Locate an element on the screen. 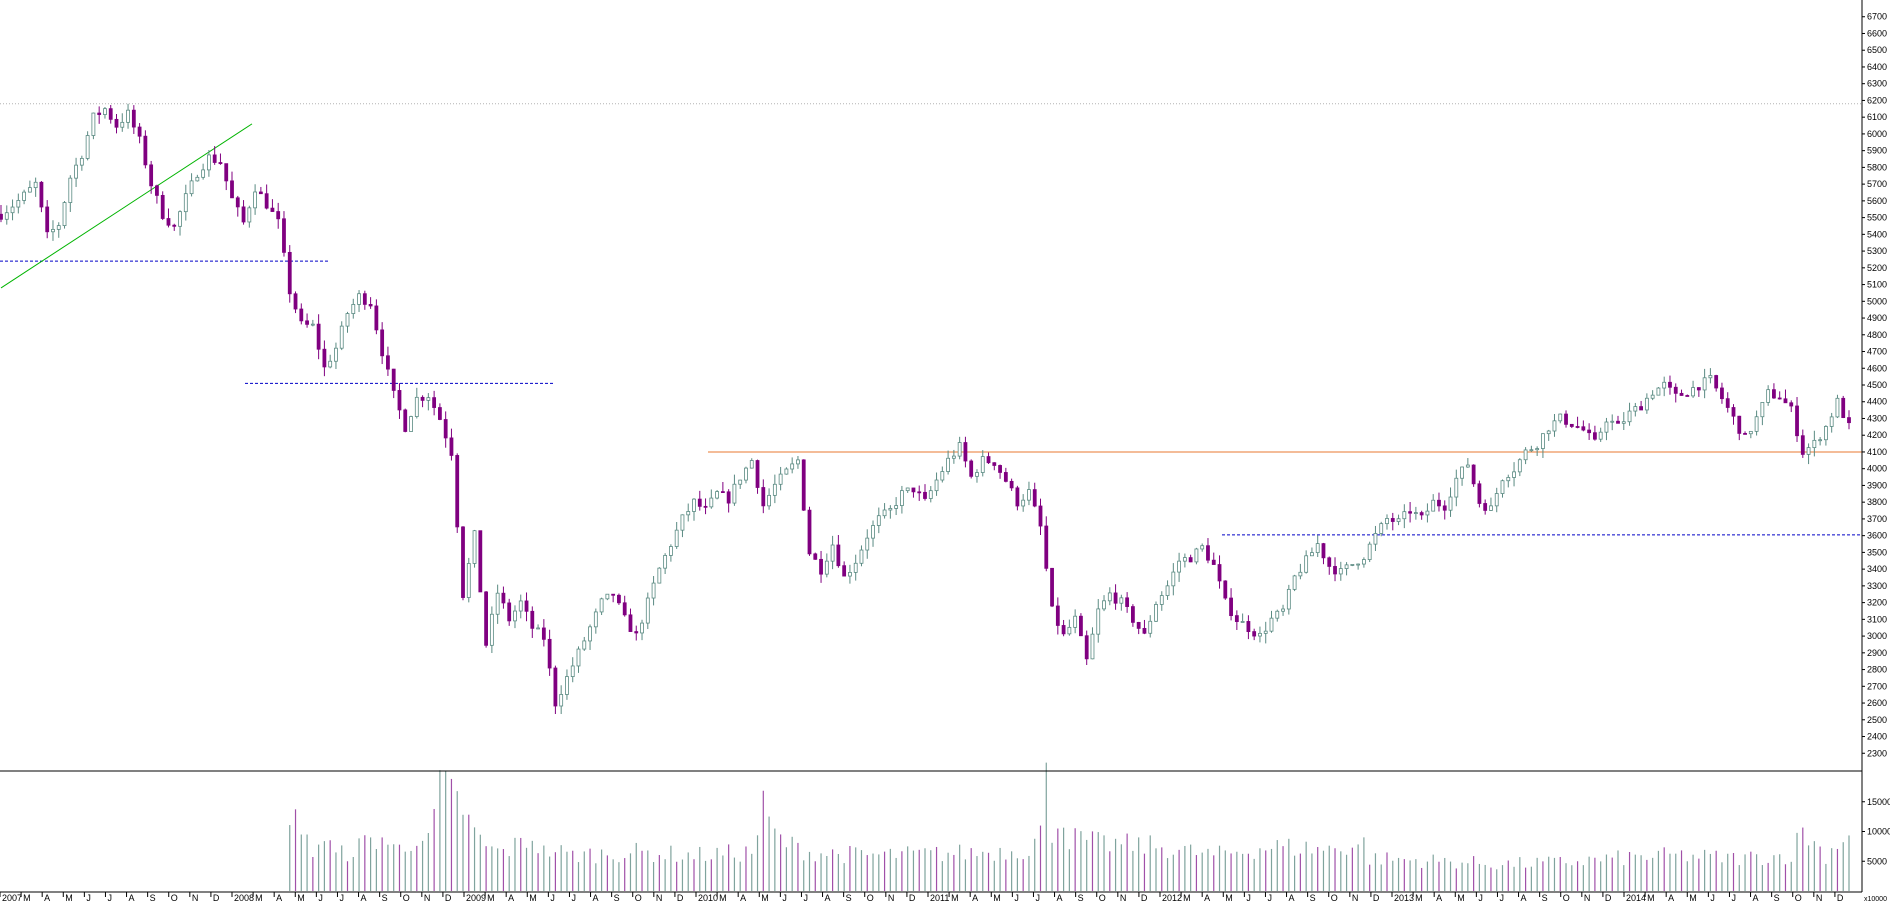 Image resolution: width=1890 pixels, height=904 pixels. volume-tick-label: 5000 is located at coordinates (1877, 861).